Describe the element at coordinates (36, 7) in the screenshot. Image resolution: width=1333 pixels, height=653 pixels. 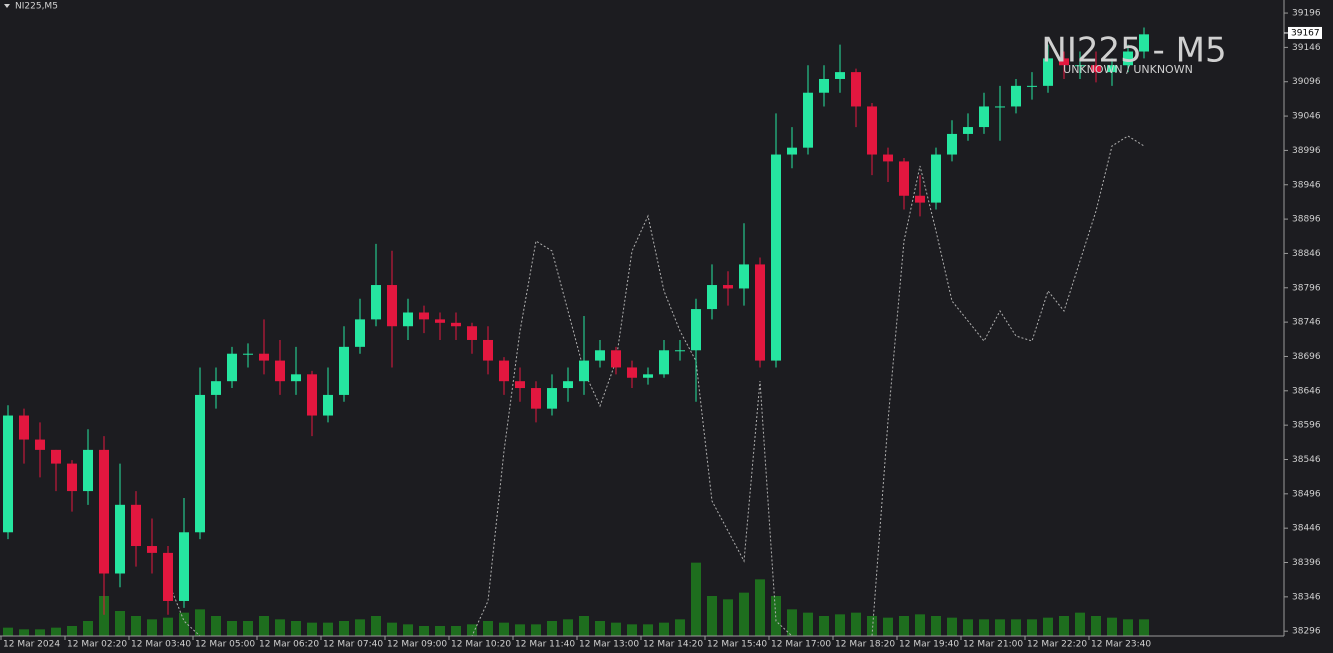
I see `chart-title: NI225,M5` at that location.